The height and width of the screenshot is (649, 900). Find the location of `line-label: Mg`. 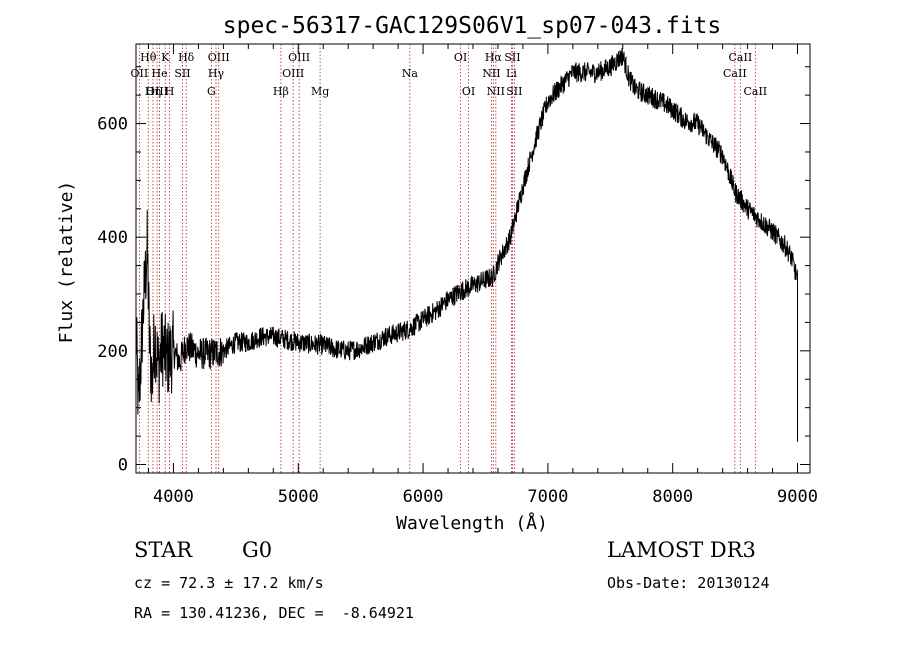

line-label: Mg is located at coordinates (320, 91).